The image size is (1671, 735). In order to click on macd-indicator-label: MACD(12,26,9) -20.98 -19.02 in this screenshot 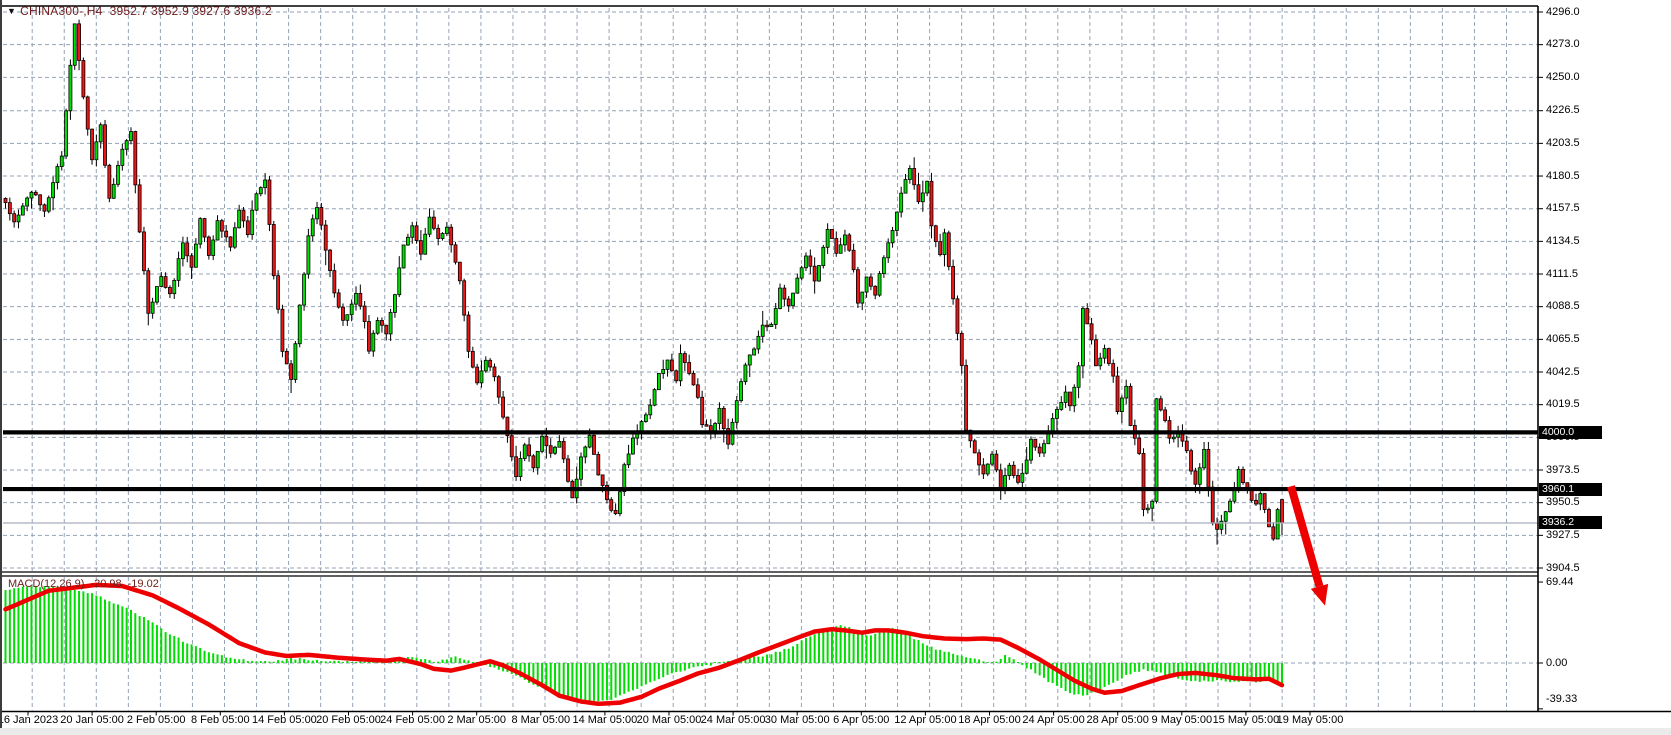, I will do `click(83, 584)`.